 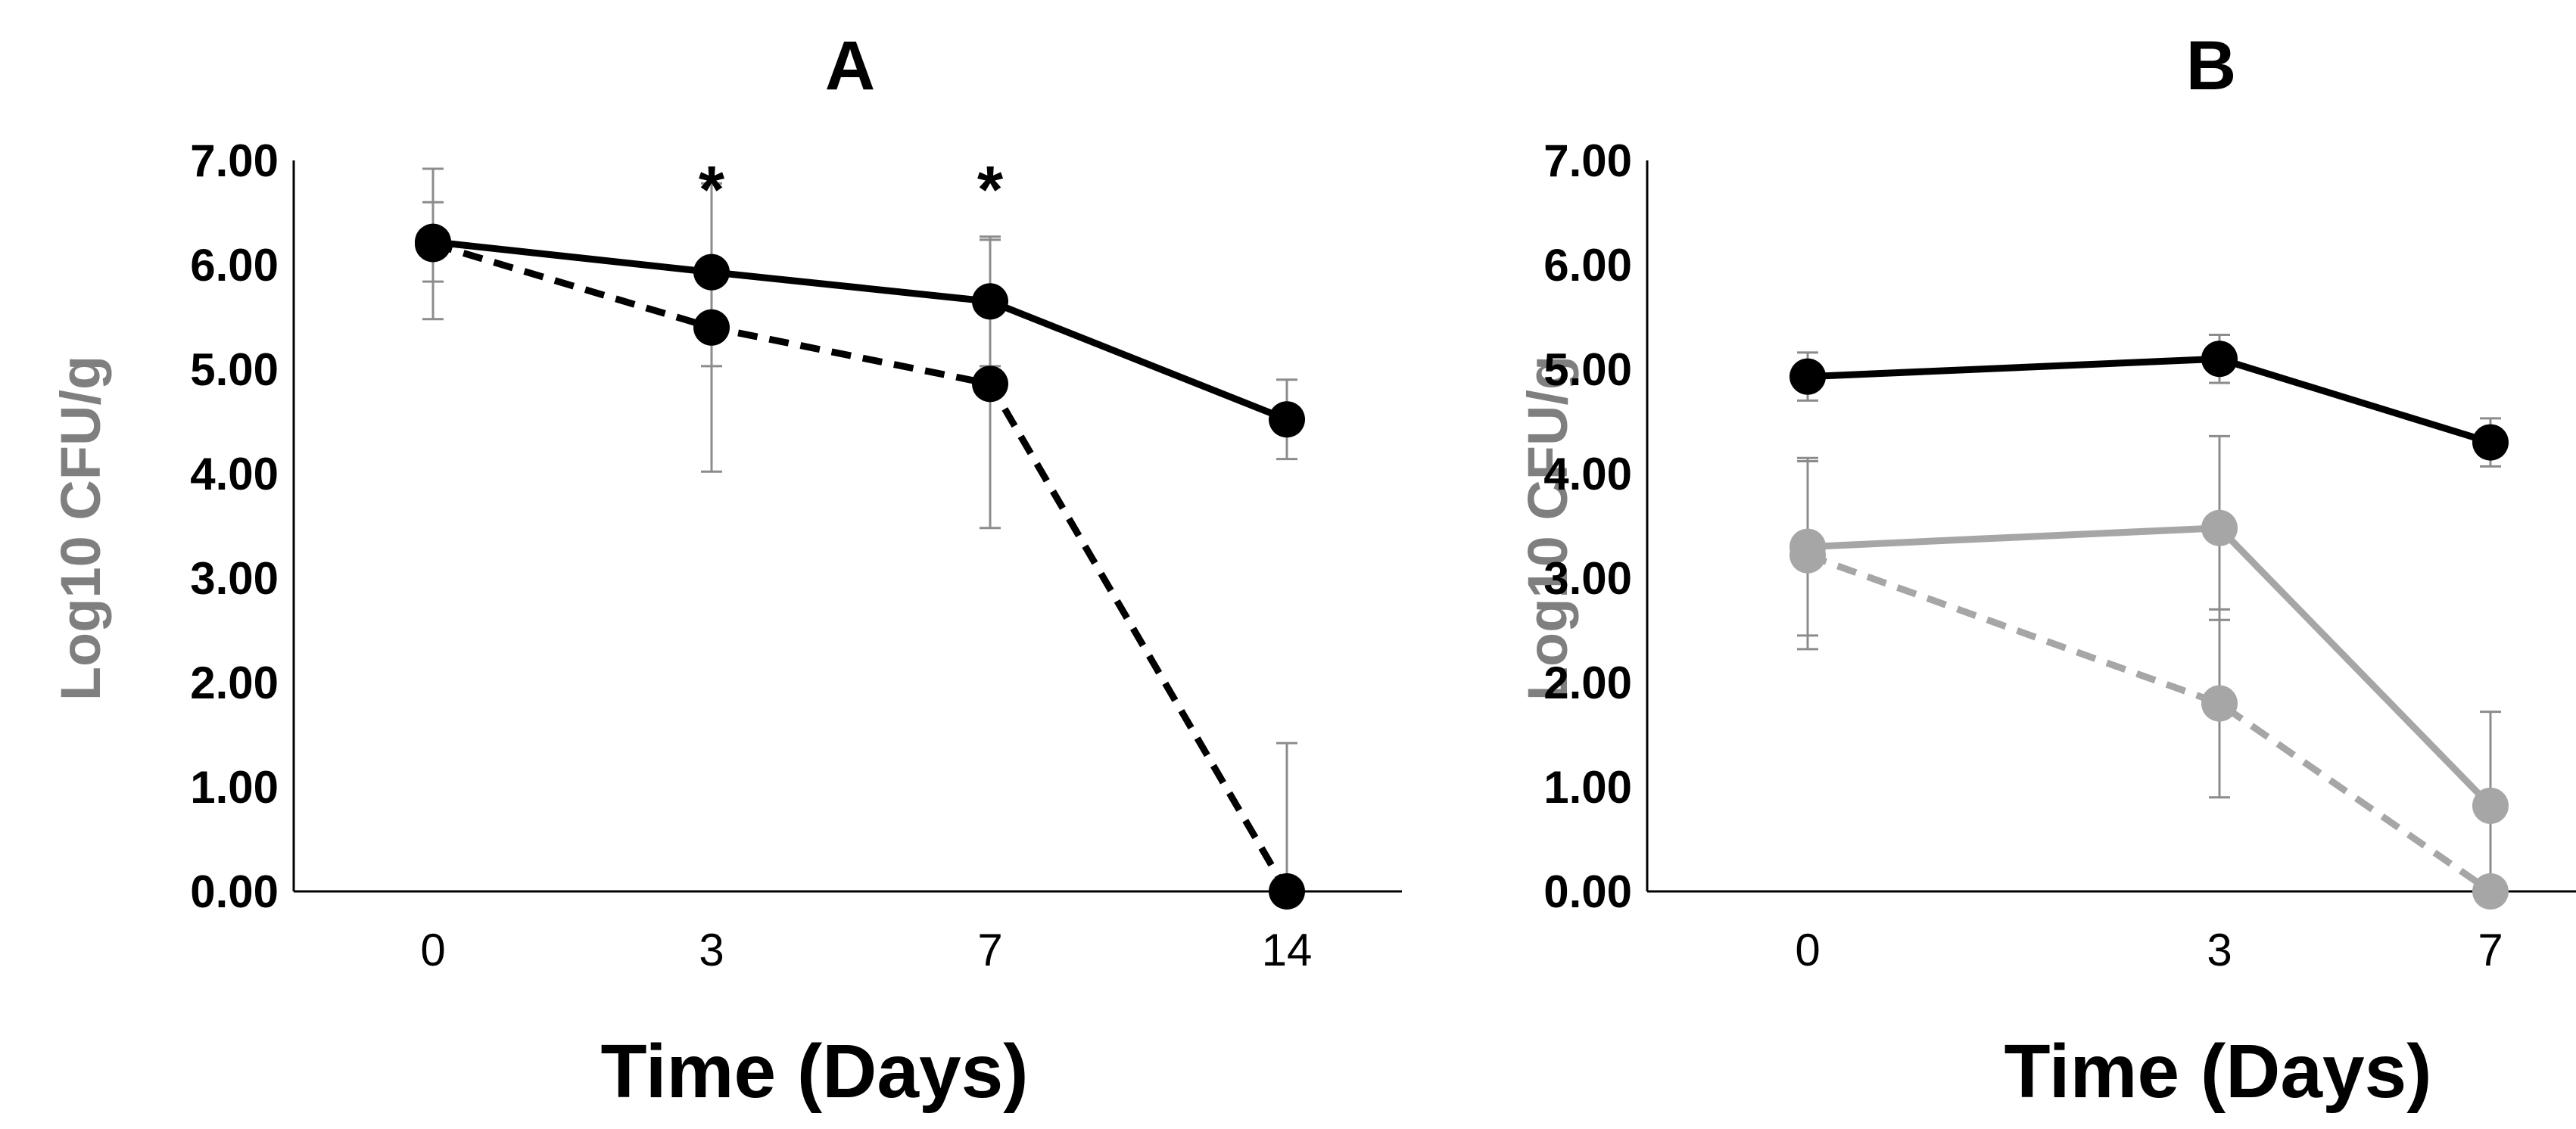 What do you see at coordinates (2211, 65) in the screenshot?
I see `panel-b-title: B` at bounding box center [2211, 65].